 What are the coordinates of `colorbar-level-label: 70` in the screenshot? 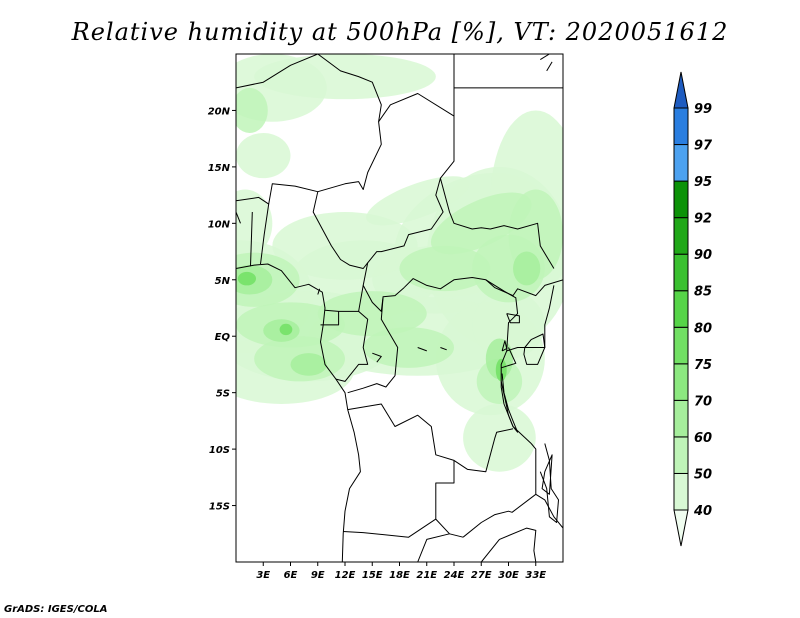 It's located at (703, 401).